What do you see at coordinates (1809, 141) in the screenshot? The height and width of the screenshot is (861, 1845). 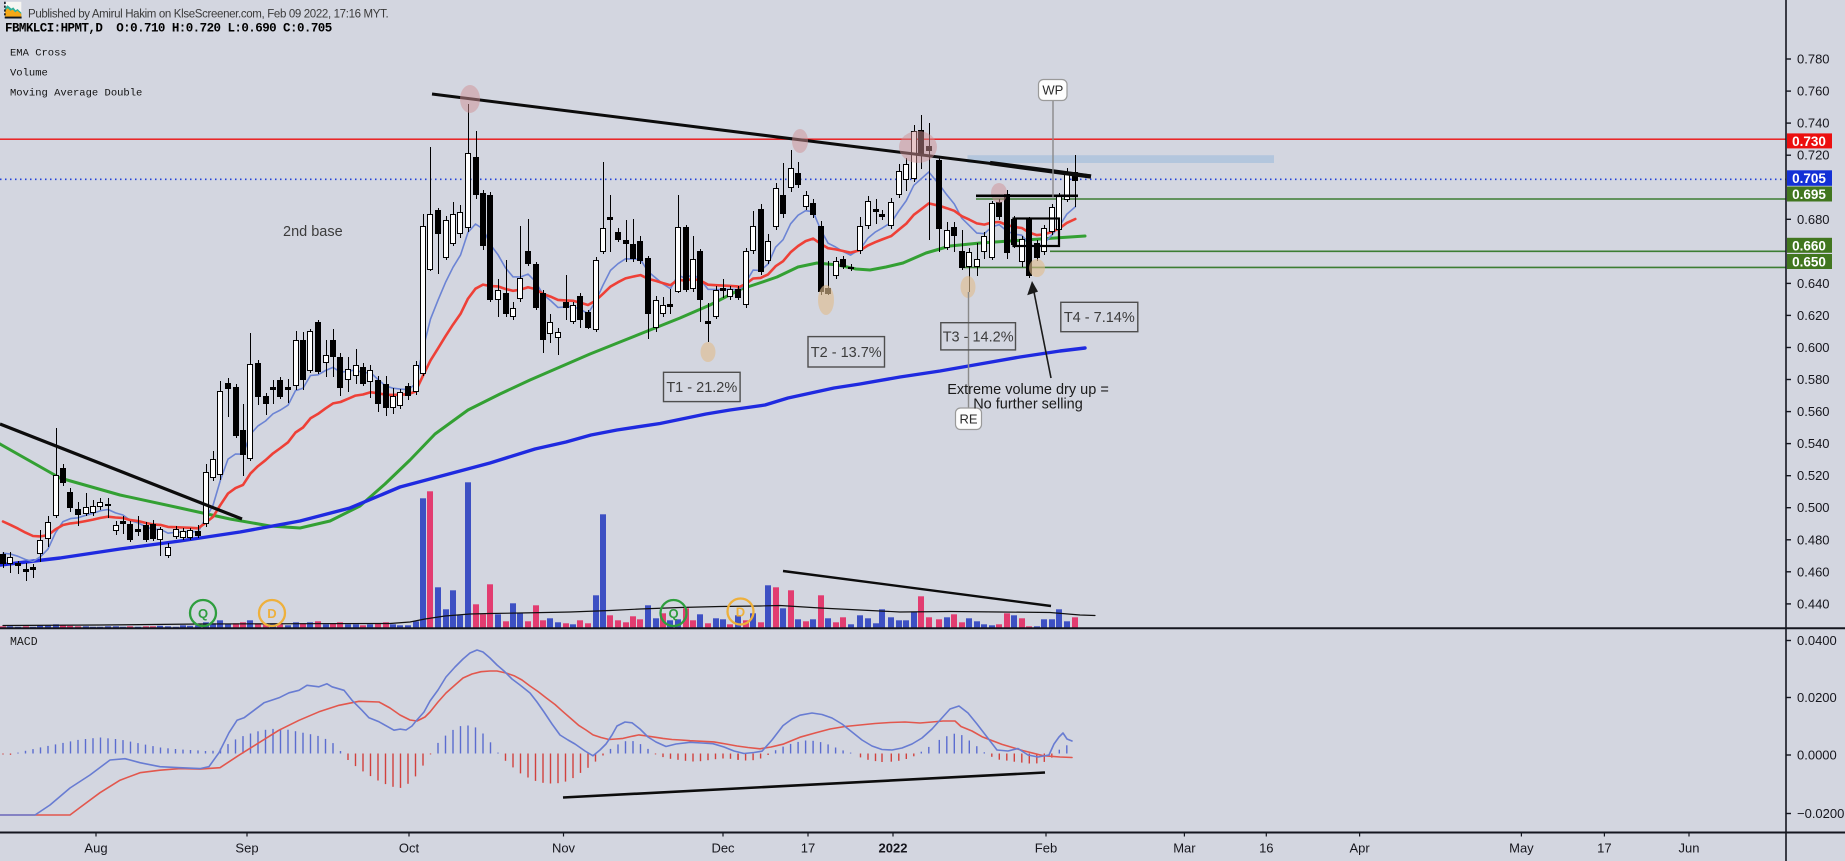 I see `svg-text: 0.730` at bounding box center [1809, 141].